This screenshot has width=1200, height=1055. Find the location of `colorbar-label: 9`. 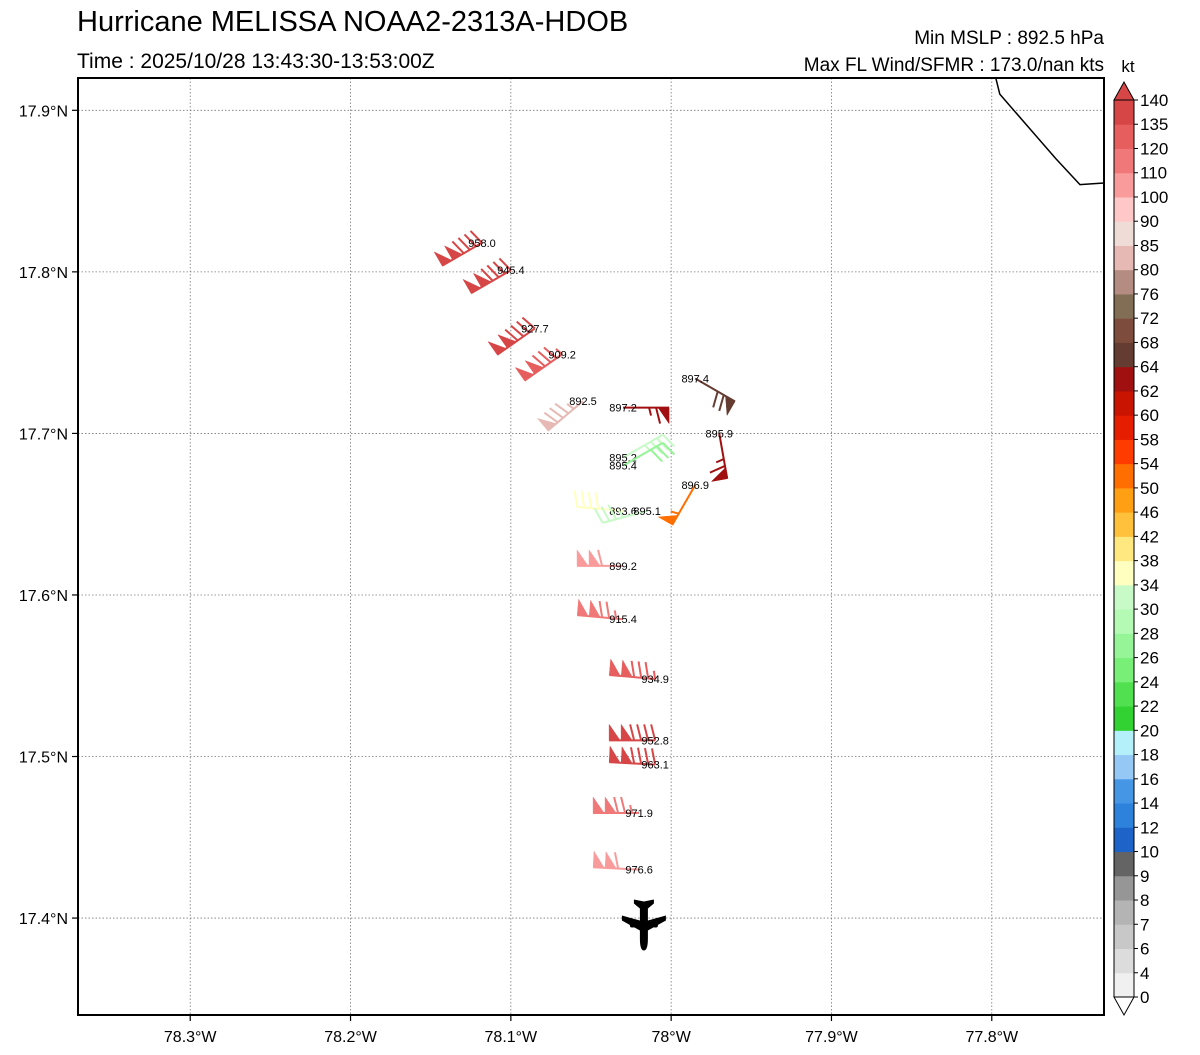

colorbar-label: 9 is located at coordinates (1144, 876).